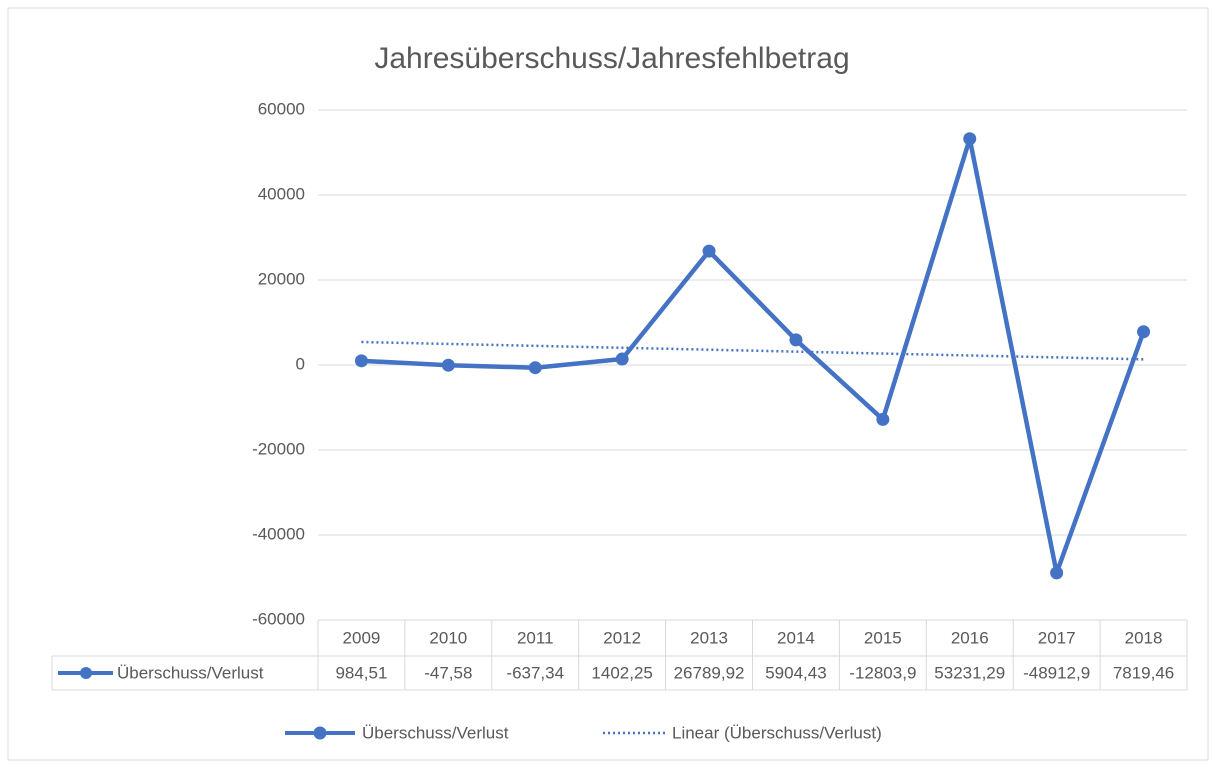  What do you see at coordinates (1143, 672) in the screenshot?
I see `table-value: 7819,46` at bounding box center [1143, 672].